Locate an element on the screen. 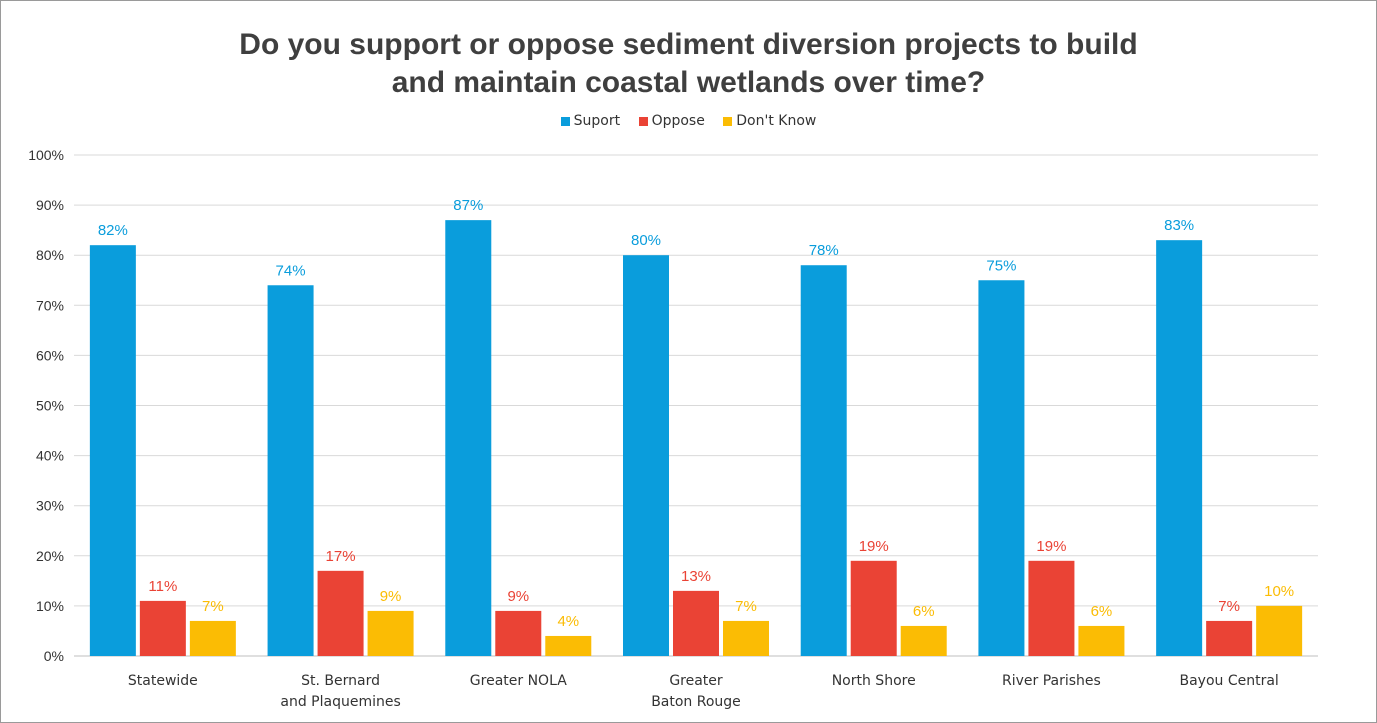 The image size is (1377, 723). x-category-label: Greater is located at coordinates (696, 681).